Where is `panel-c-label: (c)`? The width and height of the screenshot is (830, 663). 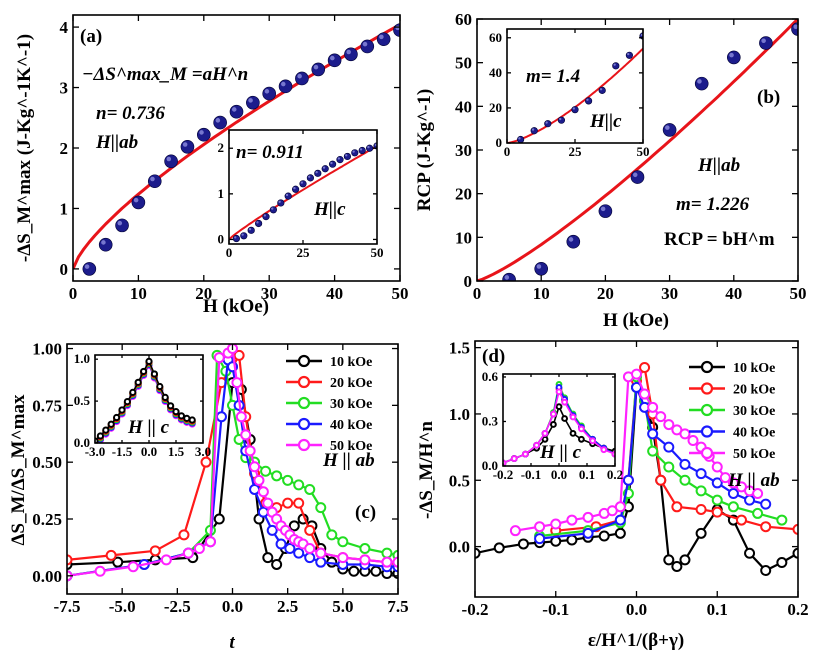 panel-c-label: (c) is located at coordinates (365, 512).